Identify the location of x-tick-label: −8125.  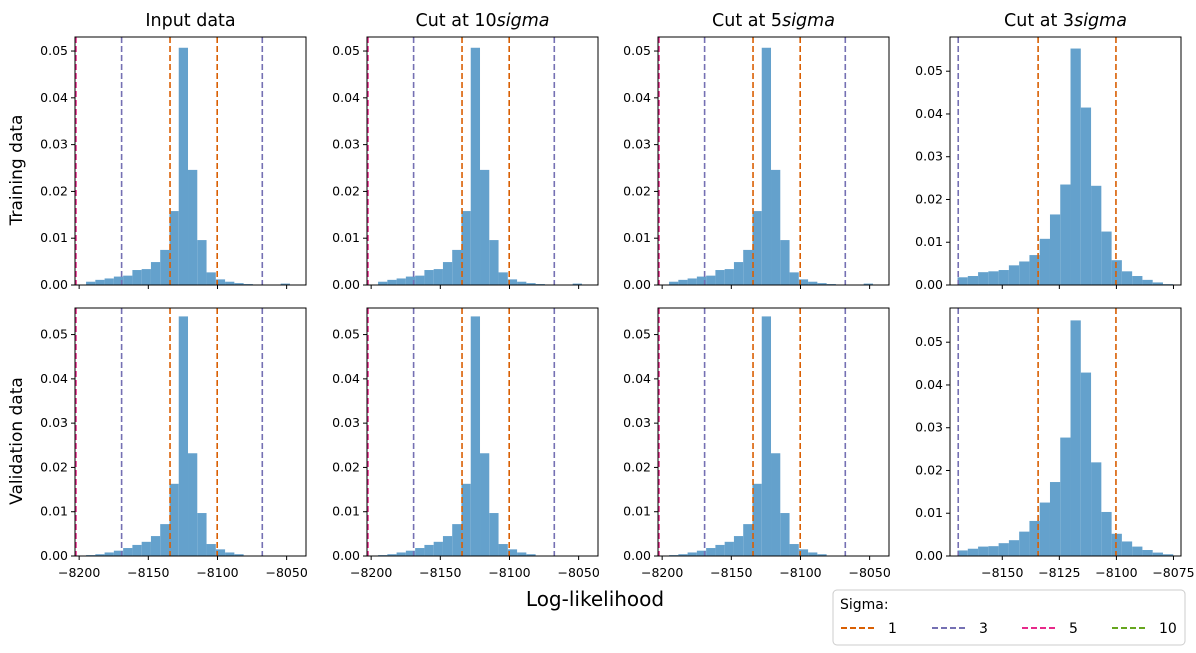
(1059, 572).